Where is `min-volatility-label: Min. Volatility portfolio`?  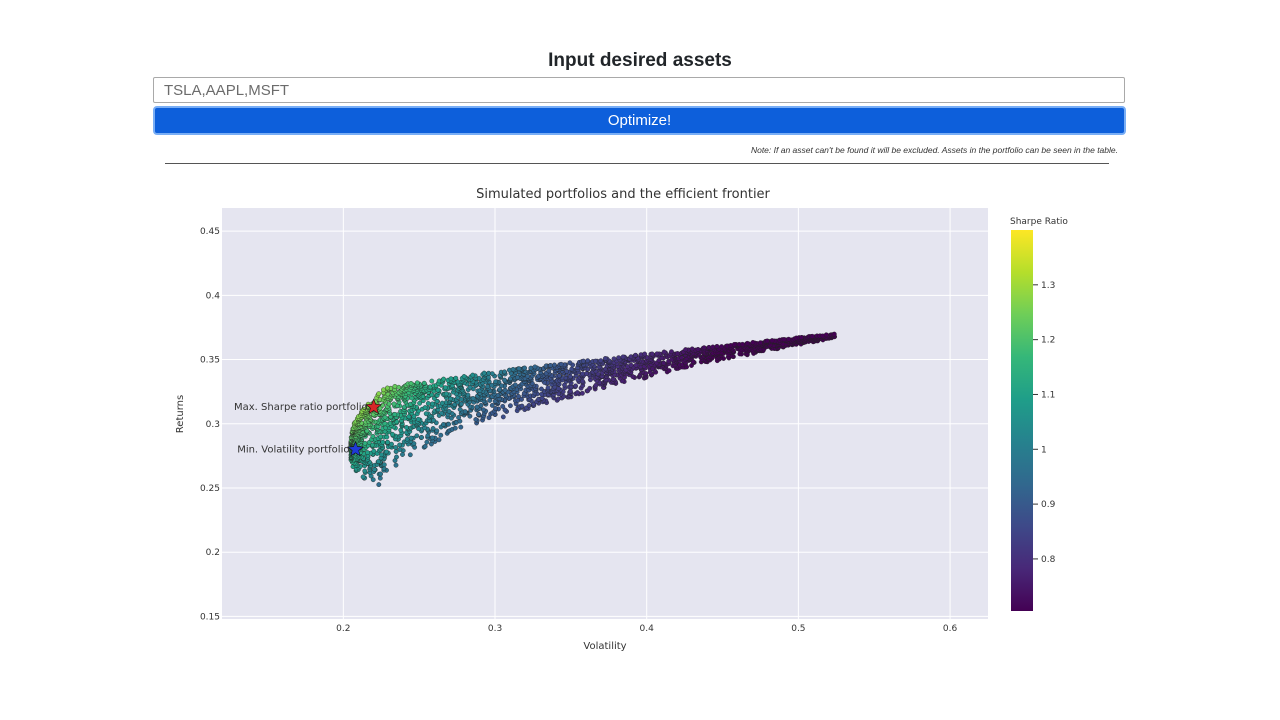
min-volatility-label: Min. Volatility portfolio is located at coordinates (293, 449).